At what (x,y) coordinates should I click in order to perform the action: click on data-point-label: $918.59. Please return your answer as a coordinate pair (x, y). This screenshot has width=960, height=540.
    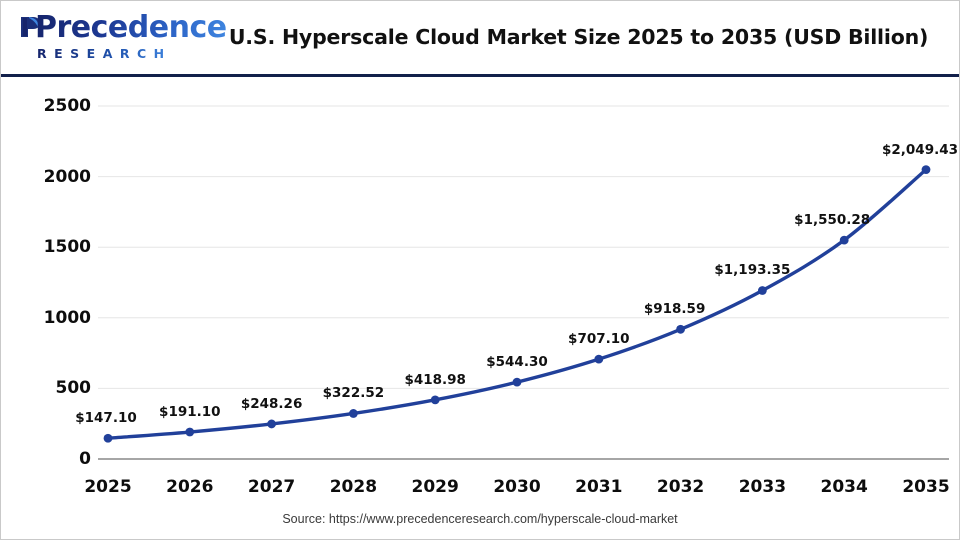
    Looking at the image, I should click on (674, 309).